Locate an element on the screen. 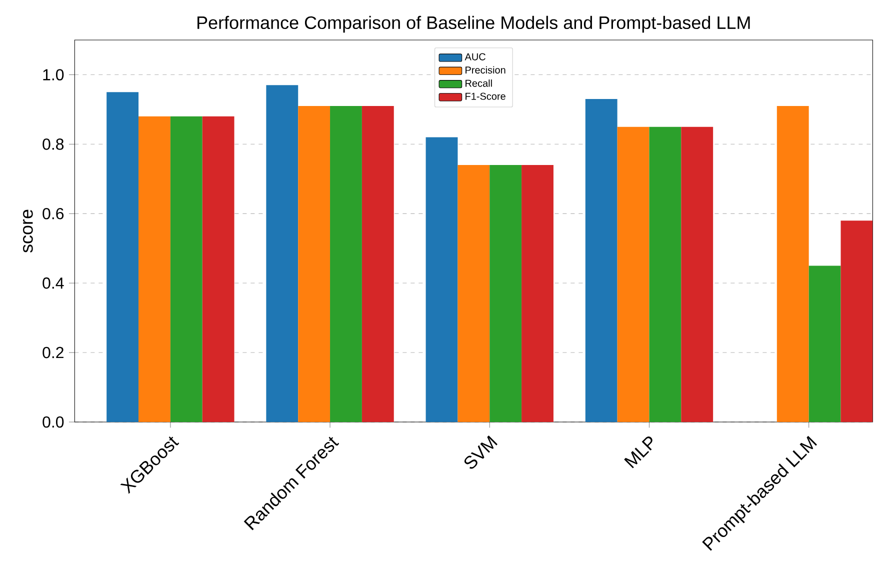 This screenshot has width=874, height=568. legend-label: AUC is located at coordinates (475, 56).